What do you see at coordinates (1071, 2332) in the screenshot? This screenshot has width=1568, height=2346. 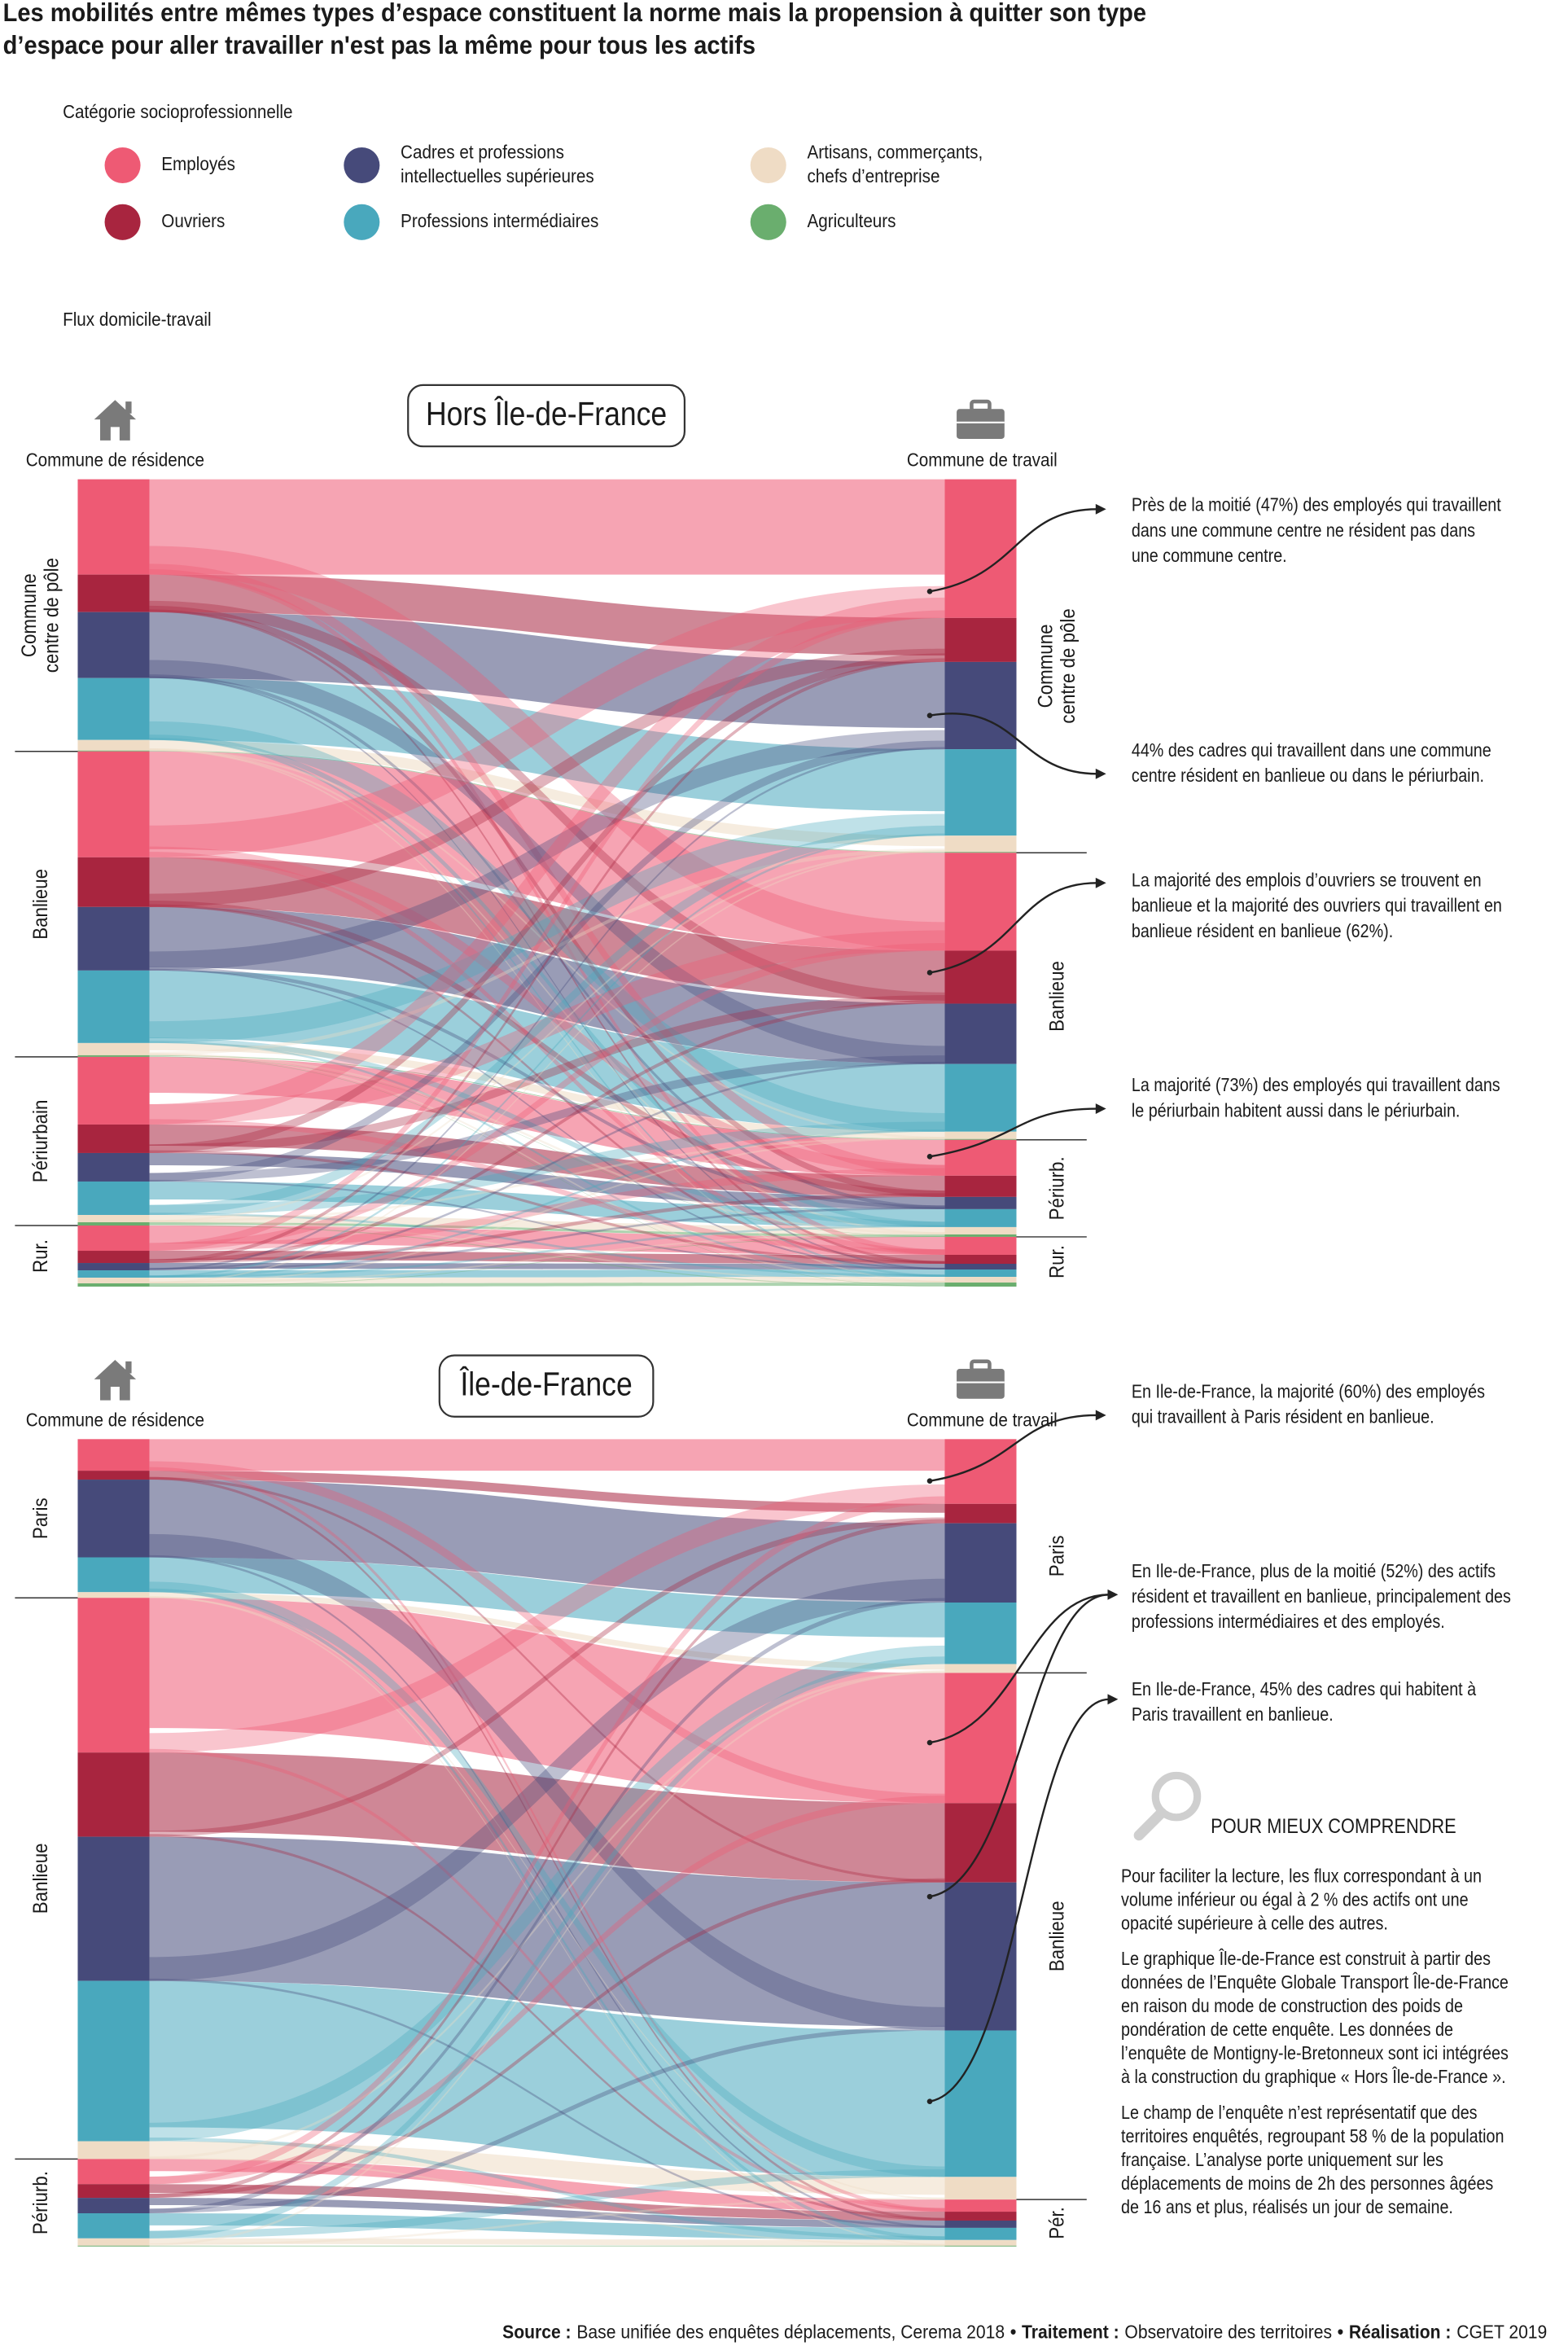 I see `footer-label: Traitement :` at bounding box center [1071, 2332].